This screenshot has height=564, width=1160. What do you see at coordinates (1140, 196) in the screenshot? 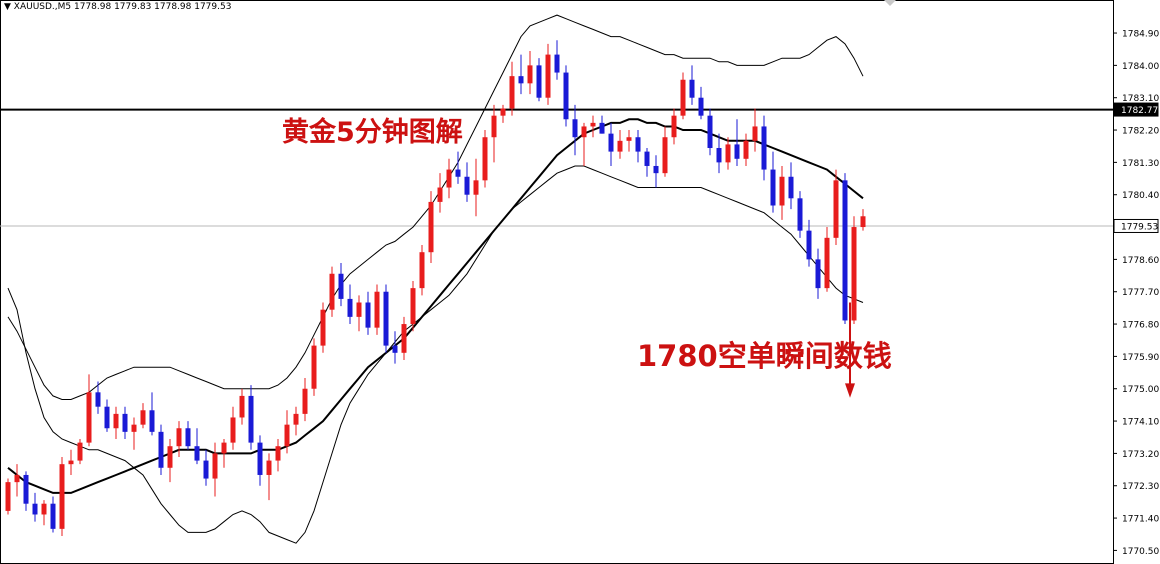
I see `y-axis-tick-label: 1780.40` at bounding box center [1140, 196].